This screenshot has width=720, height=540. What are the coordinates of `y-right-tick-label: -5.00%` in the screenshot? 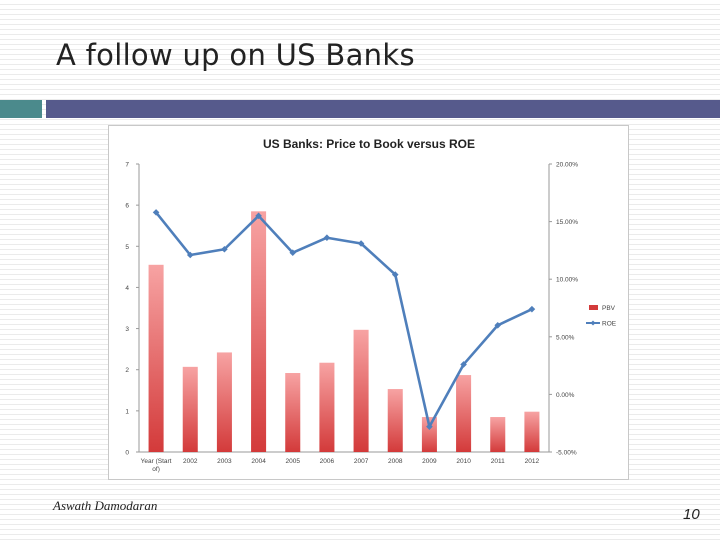 It's located at (566, 453).